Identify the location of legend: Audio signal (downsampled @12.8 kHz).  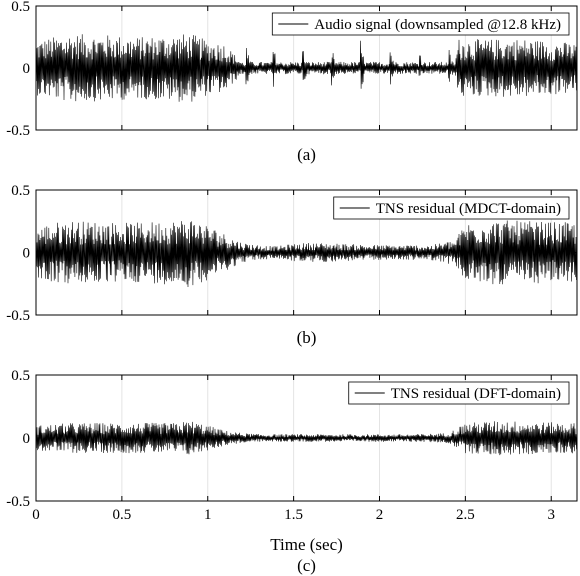
(420, 24).